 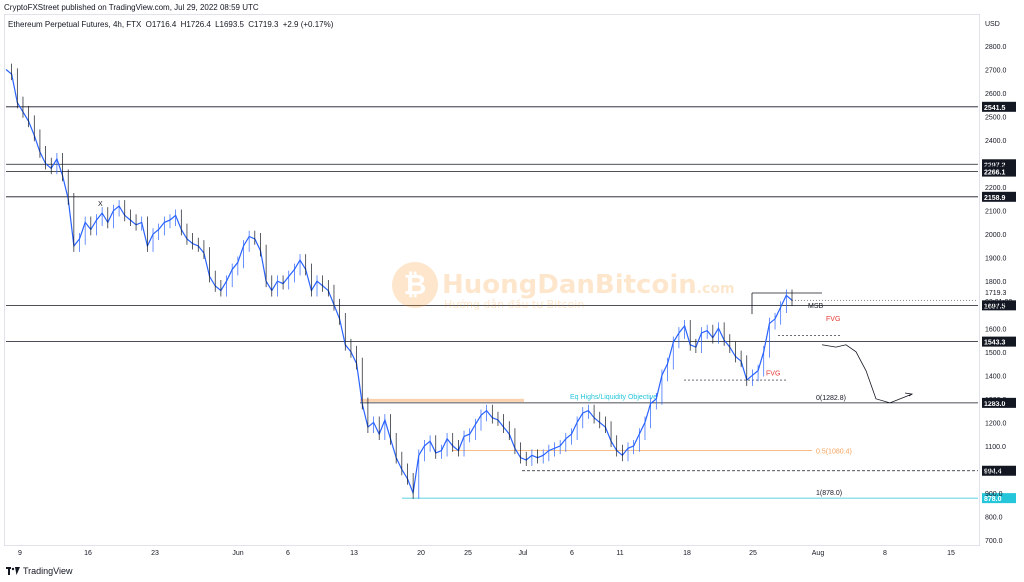 What do you see at coordinates (995, 404) in the screenshot?
I see `level-price-label: 1283.0` at bounding box center [995, 404].